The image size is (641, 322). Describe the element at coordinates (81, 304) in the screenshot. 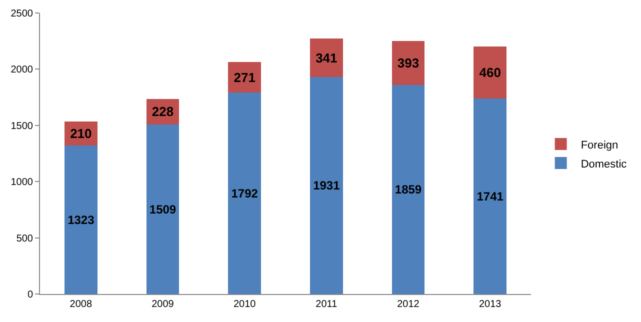

I see `x-tick-label: 2008` at that location.